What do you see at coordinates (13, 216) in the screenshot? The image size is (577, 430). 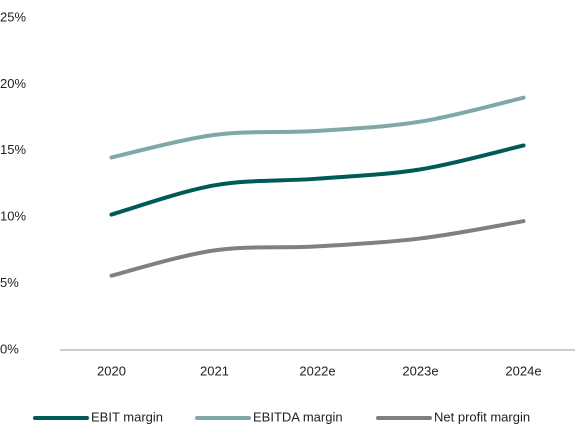 I see `y-tick-label: 10%` at bounding box center [13, 216].